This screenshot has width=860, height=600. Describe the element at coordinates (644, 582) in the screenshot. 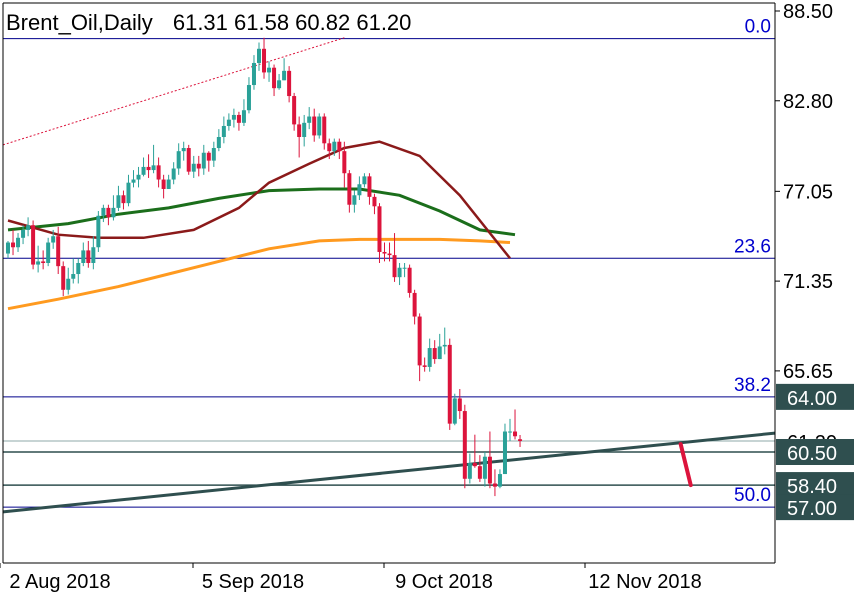

I see `time-tick-label: 12 Nov 2018` at that location.